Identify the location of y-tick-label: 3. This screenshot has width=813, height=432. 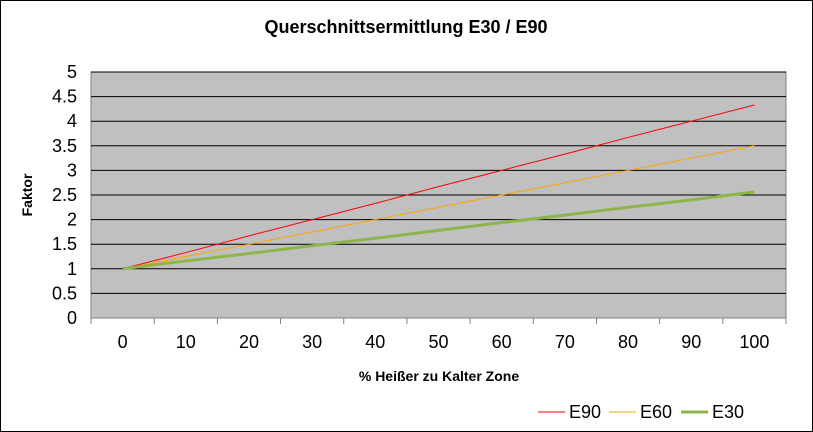
(72, 170).